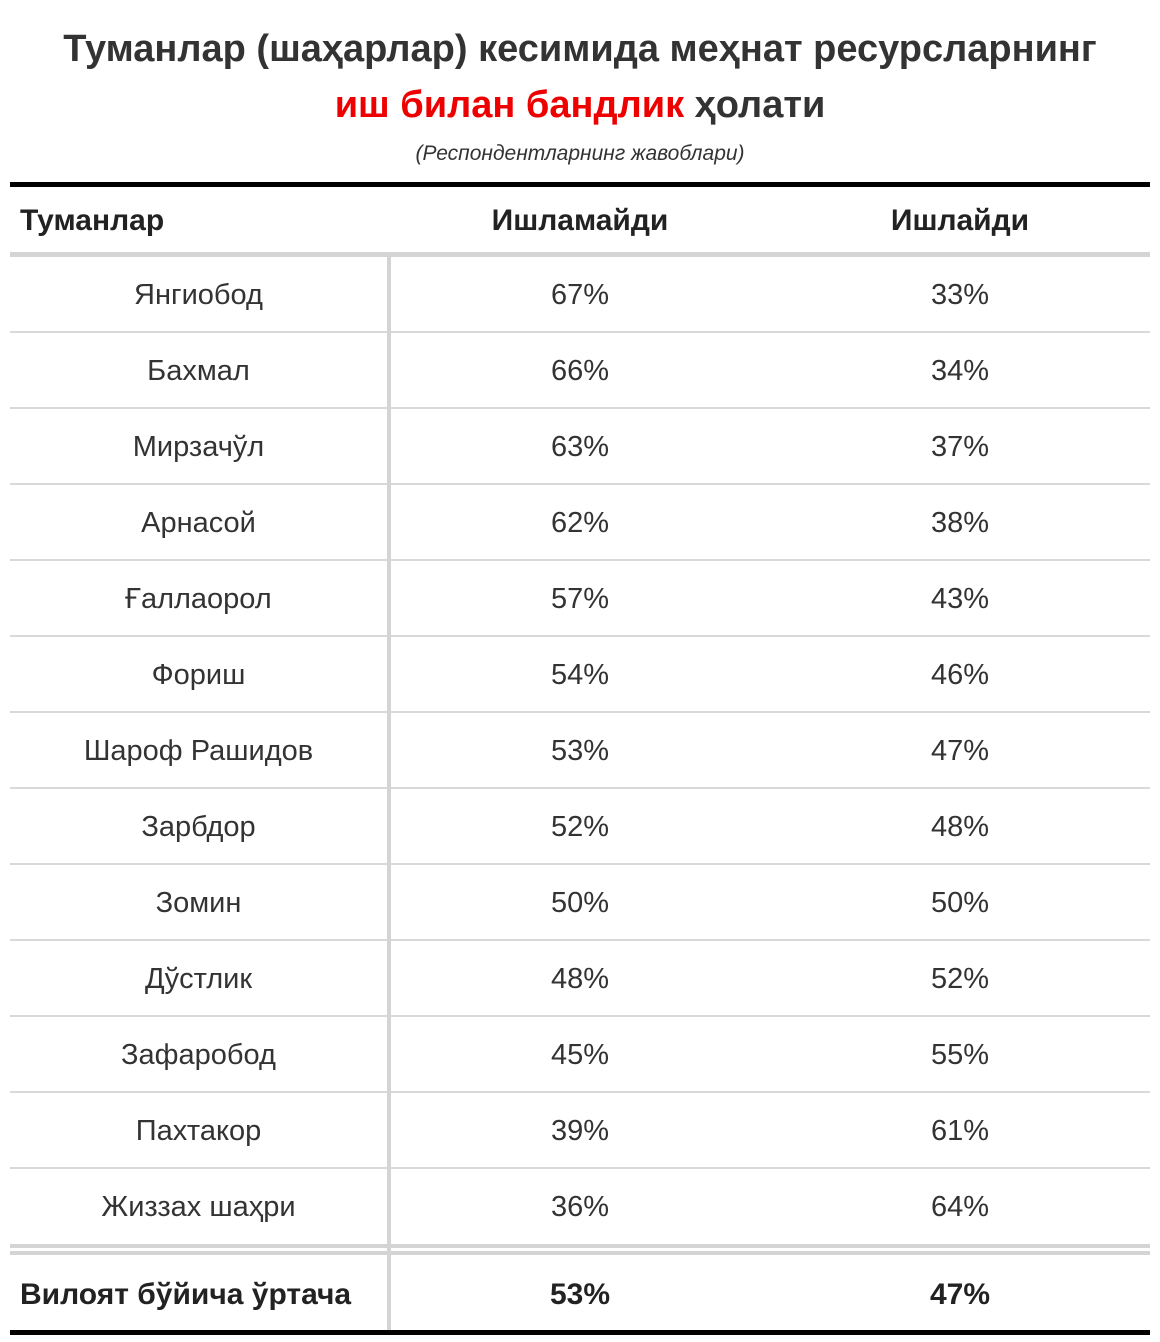 This screenshot has height=1342, width=1160. Describe the element at coordinates (198, 675) in the screenshot. I see `district-name: Фориш` at that location.